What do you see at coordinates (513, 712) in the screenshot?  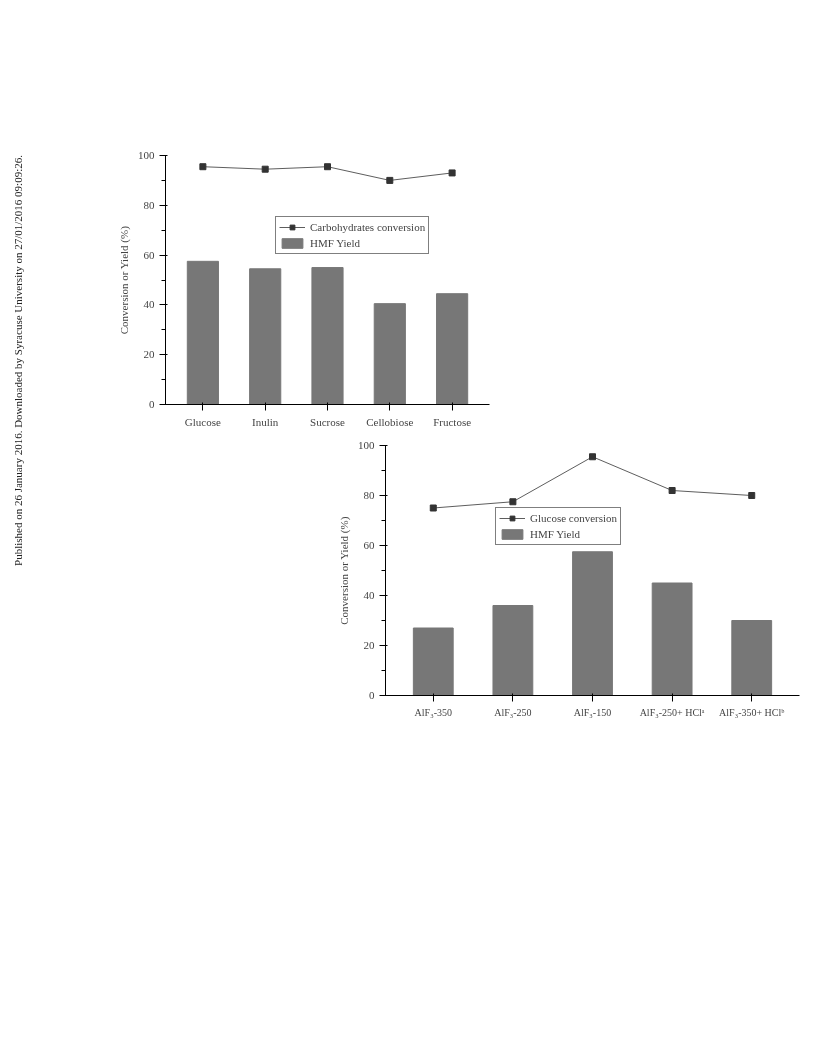 I see `x-tick-label: AlF₃-250` at bounding box center [513, 712].